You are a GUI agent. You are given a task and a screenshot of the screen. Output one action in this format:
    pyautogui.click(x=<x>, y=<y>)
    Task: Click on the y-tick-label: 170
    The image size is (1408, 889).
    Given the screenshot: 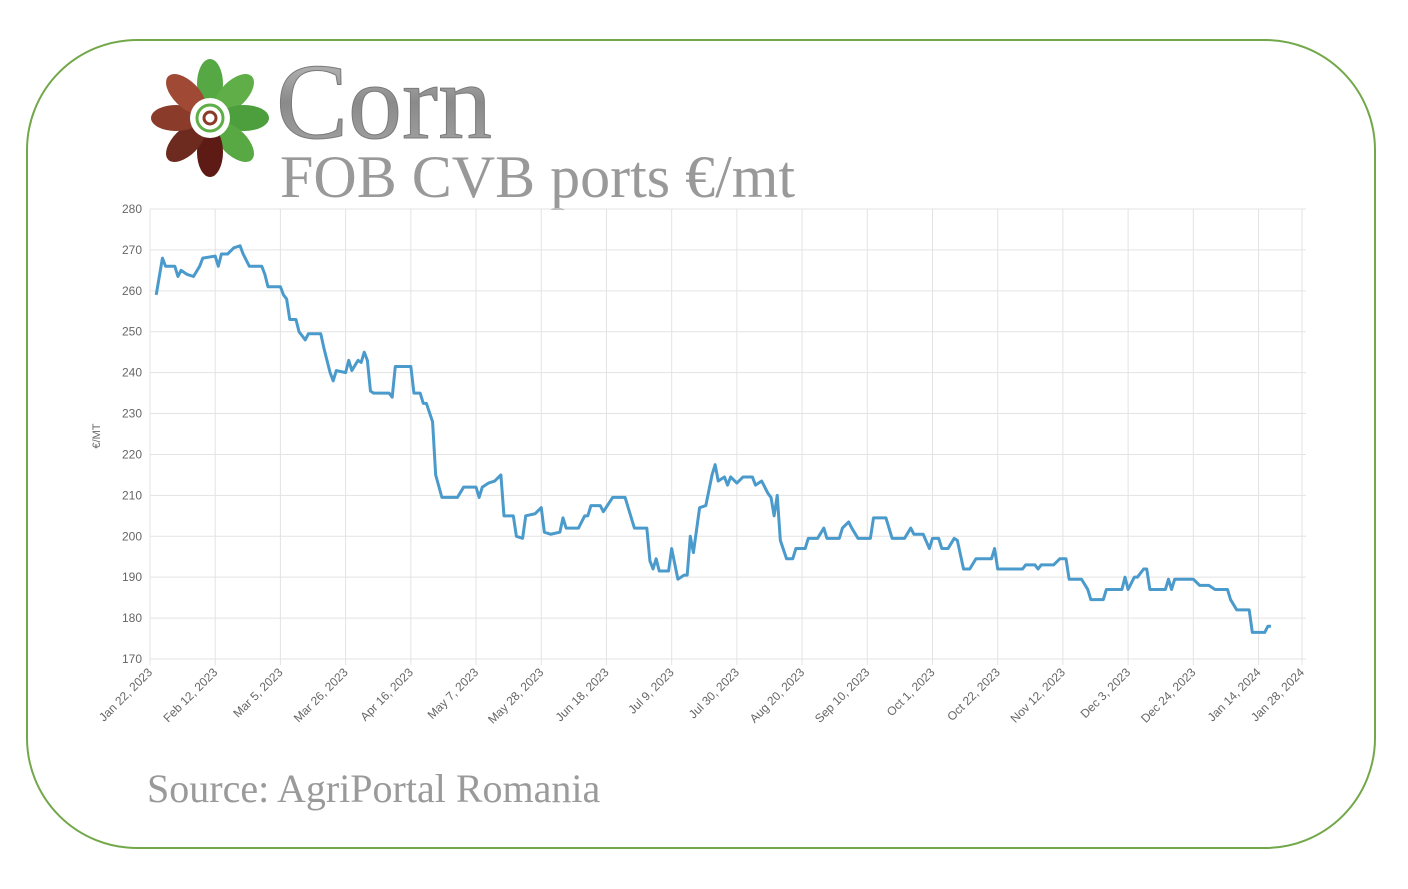 What is the action you would take?
    pyautogui.click(x=132, y=659)
    